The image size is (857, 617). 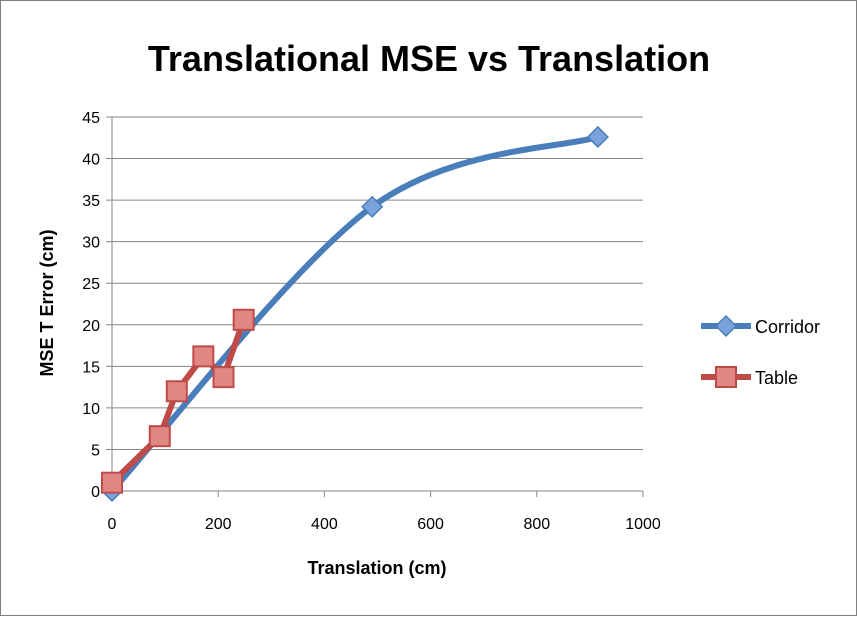 What do you see at coordinates (760, 351) in the screenshot?
I see `legend: Corridor Table` at bounding box center [760, 351].